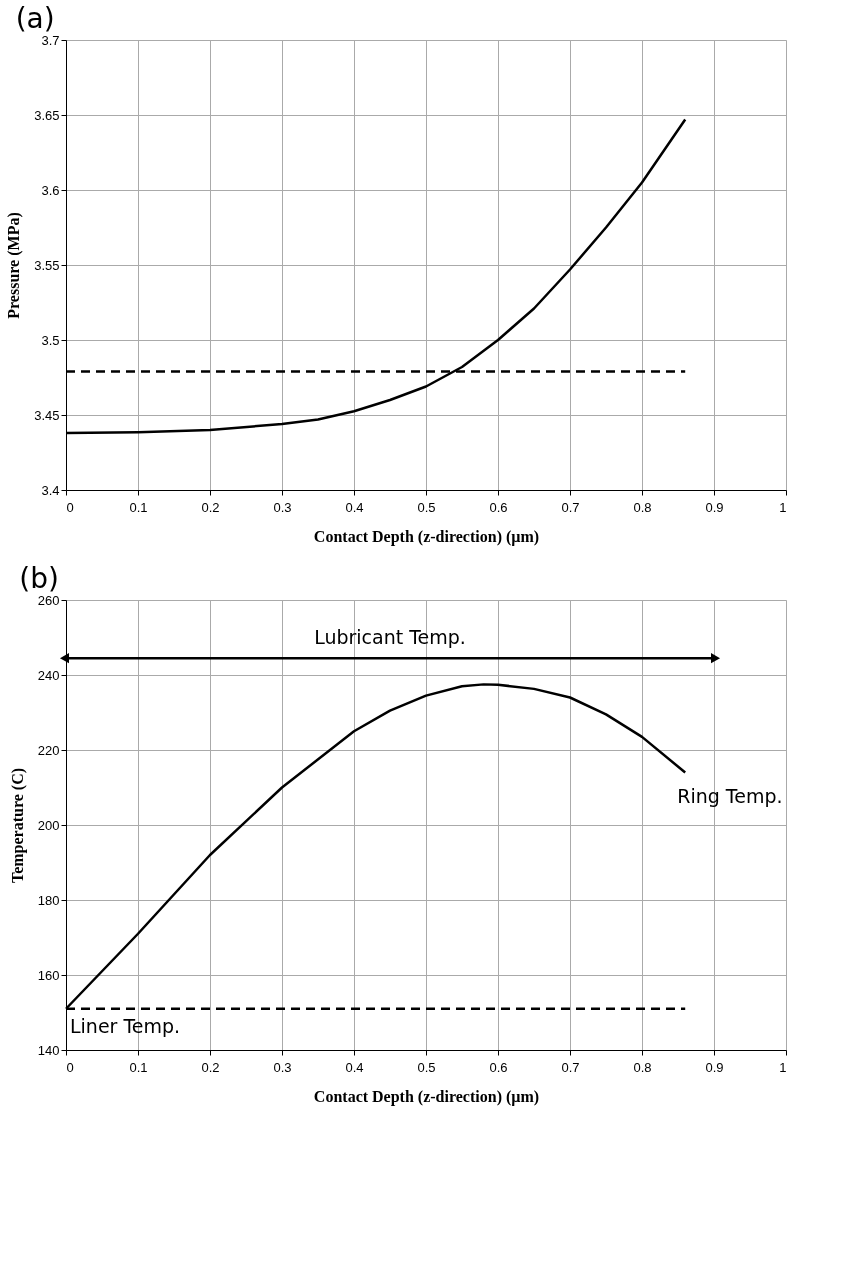 This screenshot has width=864, height=1271. I want to click on y-tick-label: 260, so click(48, 600).